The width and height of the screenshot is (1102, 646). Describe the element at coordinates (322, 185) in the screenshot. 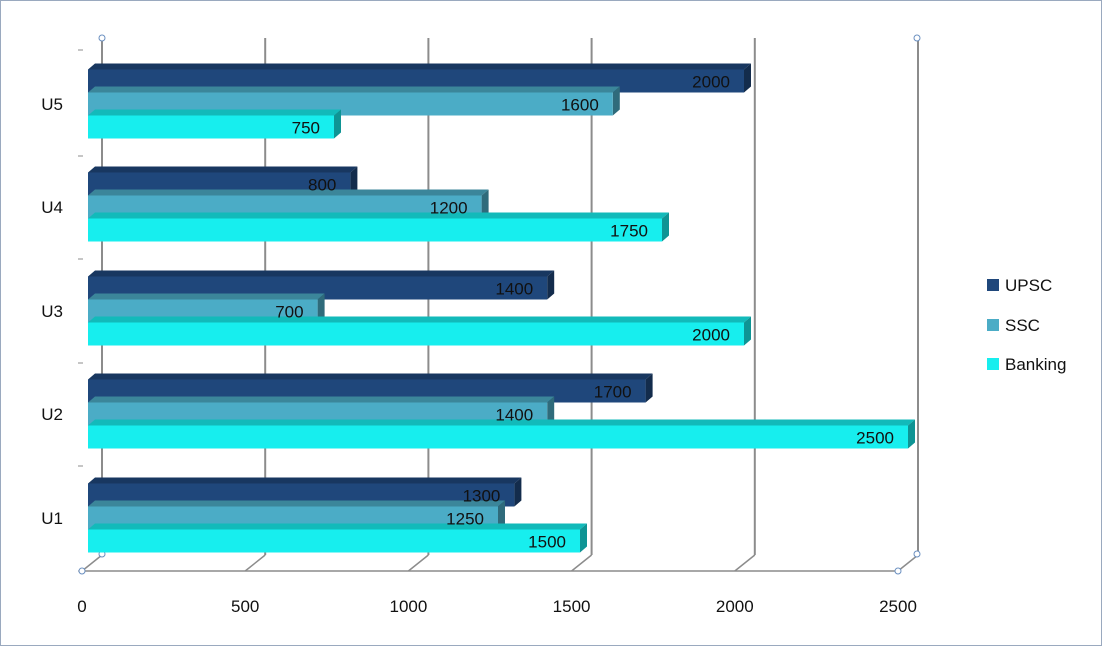

I see `data-label: 800` at that location.